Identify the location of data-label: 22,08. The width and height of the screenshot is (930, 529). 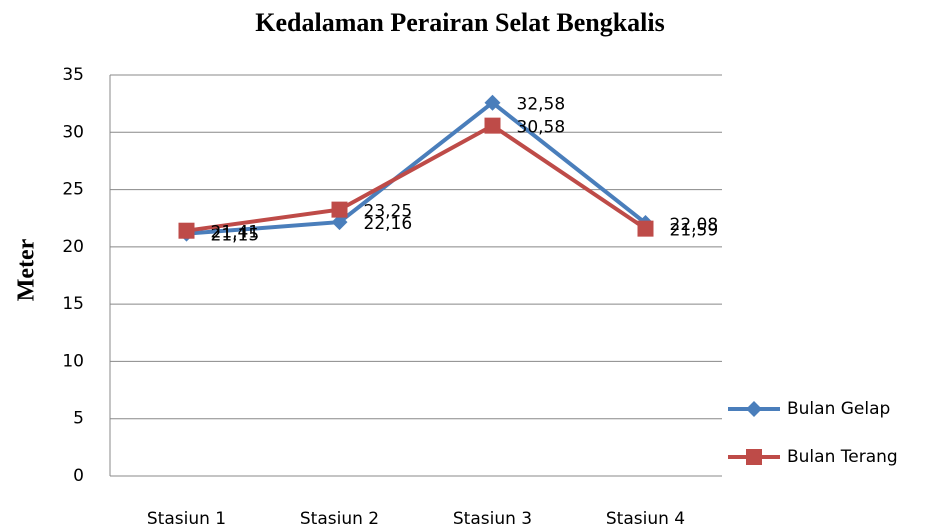
(694, 225).